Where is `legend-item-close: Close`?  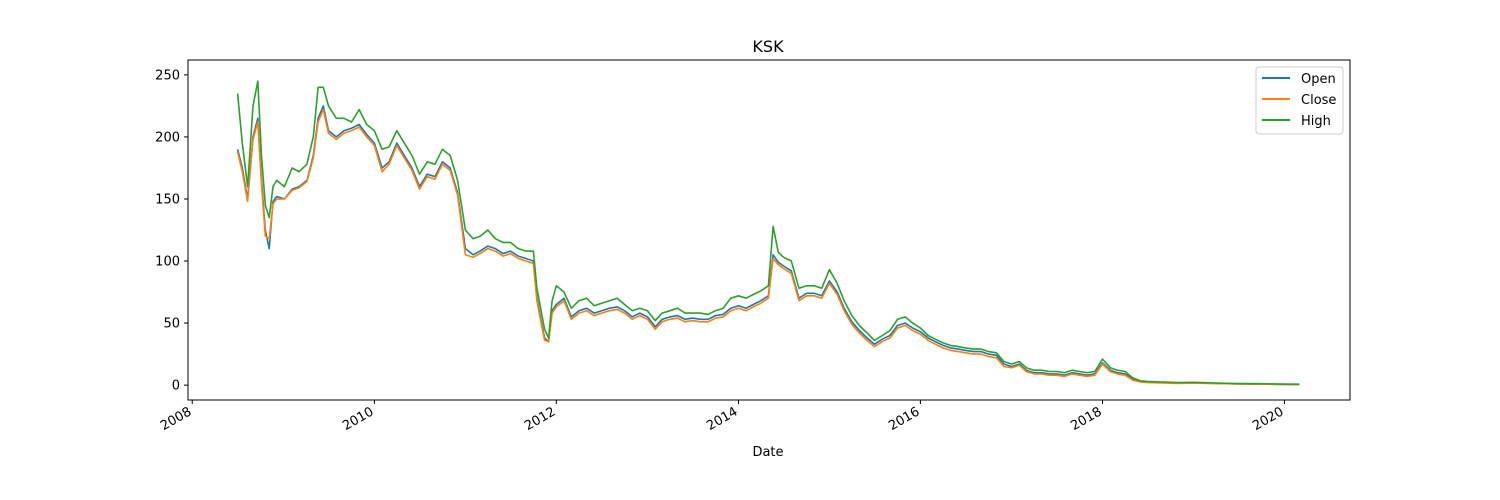 legend-item-close: Close is located at coordinates (1299, 100).